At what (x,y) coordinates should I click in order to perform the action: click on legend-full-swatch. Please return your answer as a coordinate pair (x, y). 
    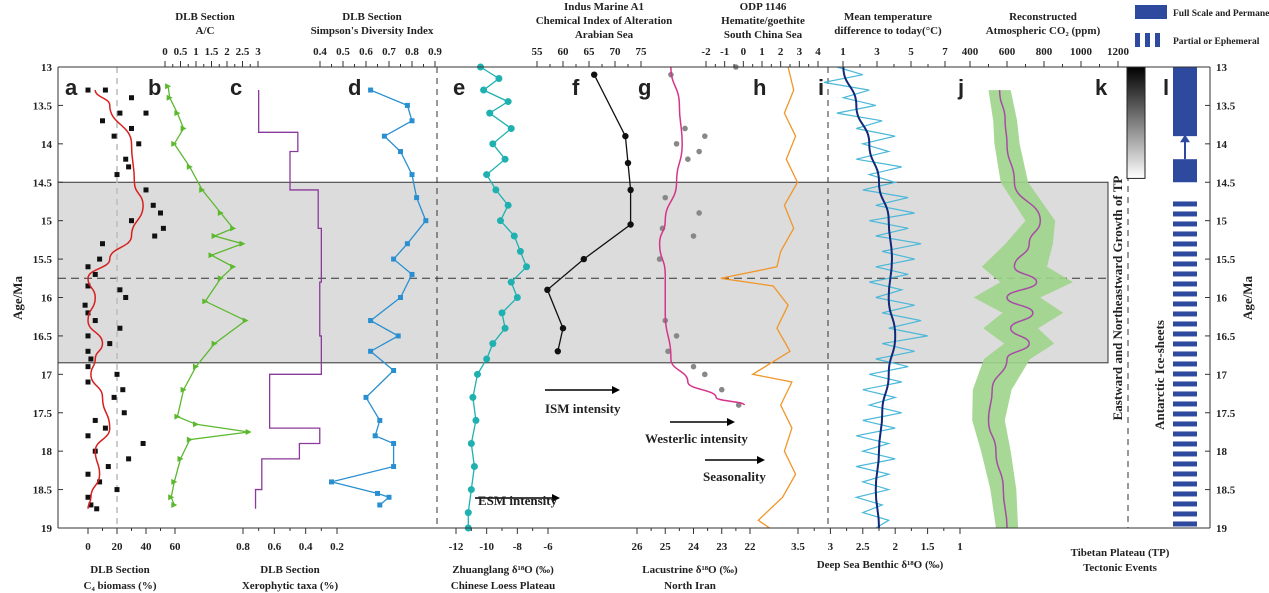
    Looking at the image, I should click on (1151, 12).